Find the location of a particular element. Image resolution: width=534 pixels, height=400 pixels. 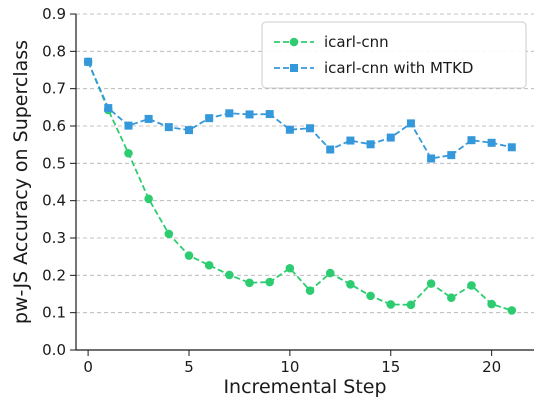

legend-label-0: icarl-cnn is located at coordinates (356, 42).